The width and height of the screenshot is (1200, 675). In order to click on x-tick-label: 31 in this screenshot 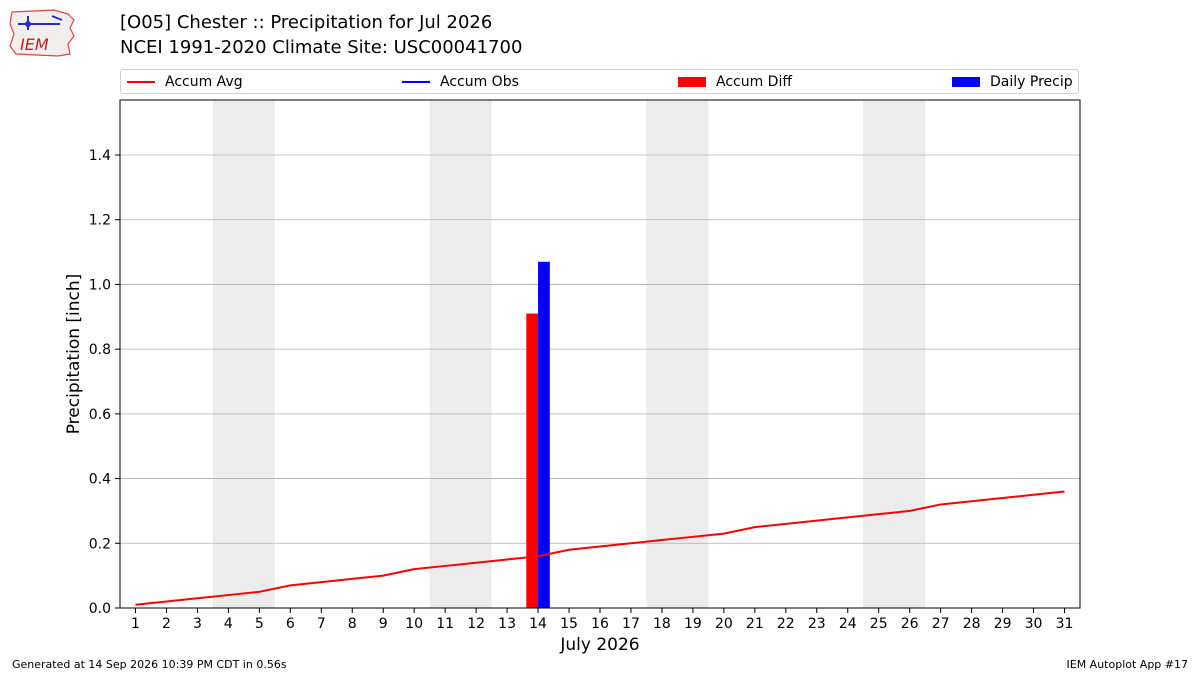, I will do `click(1065, 624)`.